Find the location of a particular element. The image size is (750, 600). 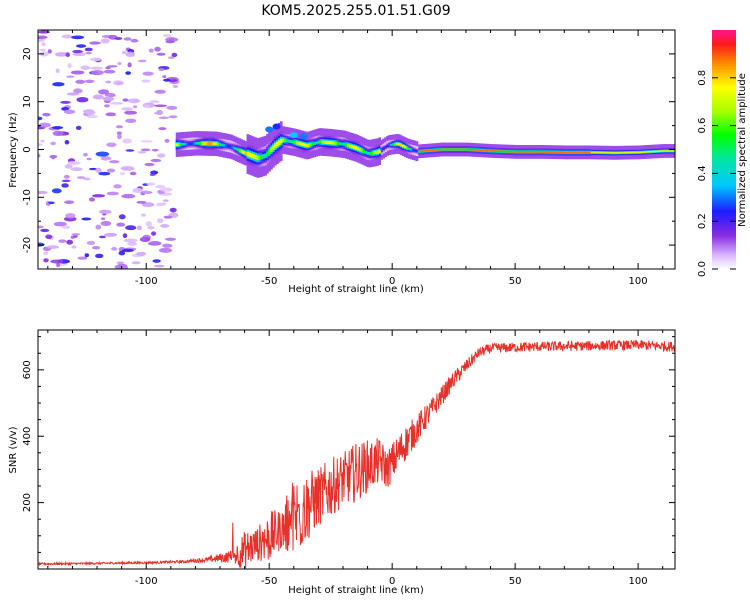

spectrogram-x-tick-label: 100 is located at coordinates (638, 281).